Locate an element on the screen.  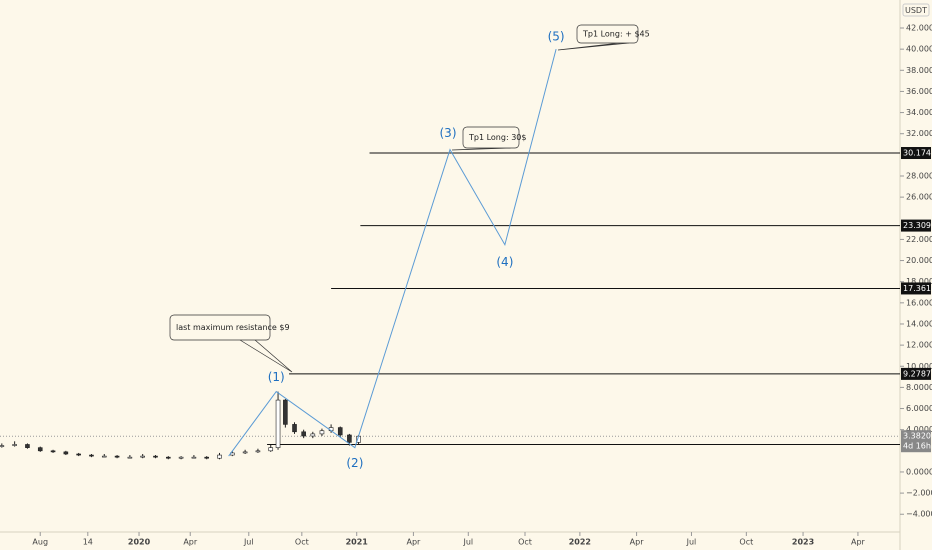
y-tick-label: 8.0000 is located at coordinates (919, 387).